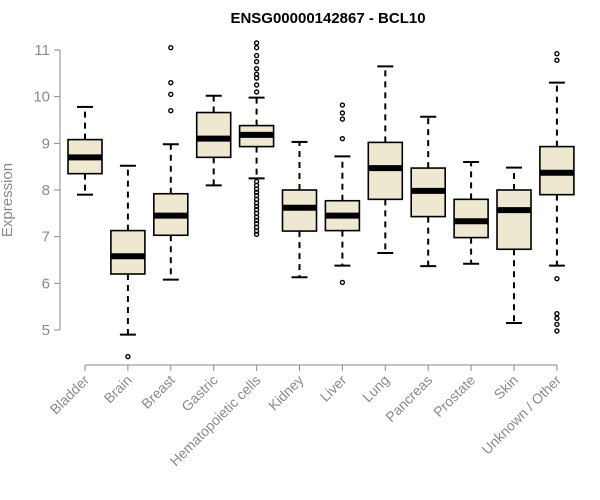 This screenshot has width=600, height=500. Describe the element at coordinates (46, 237) in the screenshot. I see `y-tick-label: 7` at that location.